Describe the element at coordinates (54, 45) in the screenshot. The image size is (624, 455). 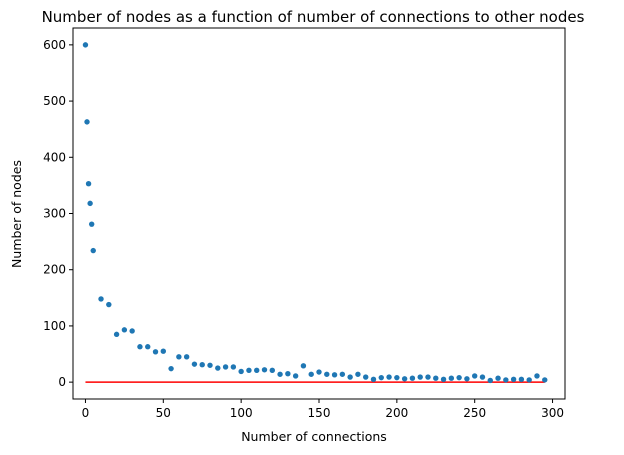
I see `y-tick-label: 600` at that location.